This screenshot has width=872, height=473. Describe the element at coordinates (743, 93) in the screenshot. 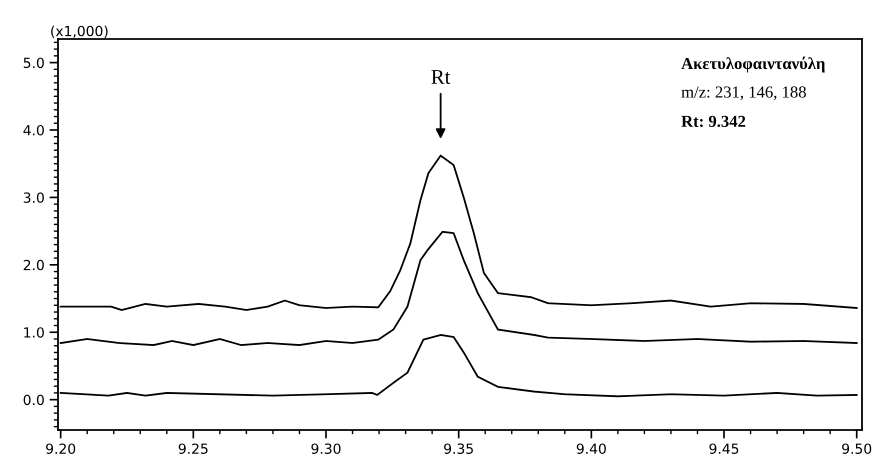

I see `annotation: m/z: 231, 146, 188` at that location.